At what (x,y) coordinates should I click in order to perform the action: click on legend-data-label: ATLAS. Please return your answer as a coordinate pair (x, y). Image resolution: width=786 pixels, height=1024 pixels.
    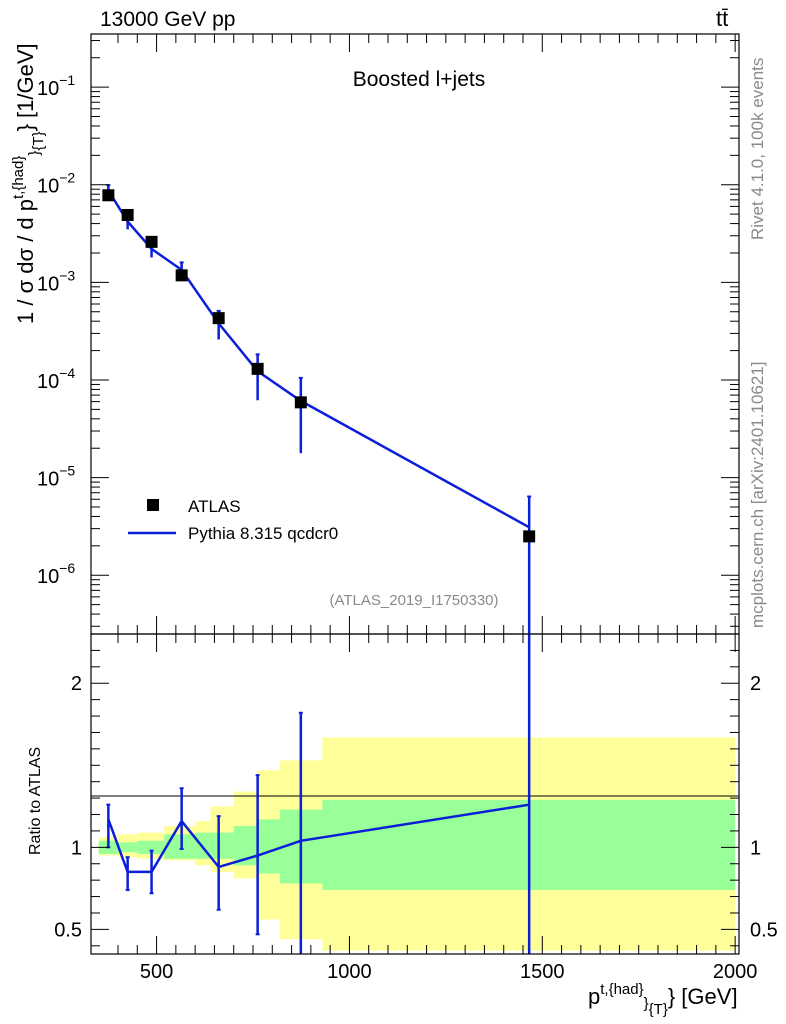
    Looking at the image, I should click on (214, 506).